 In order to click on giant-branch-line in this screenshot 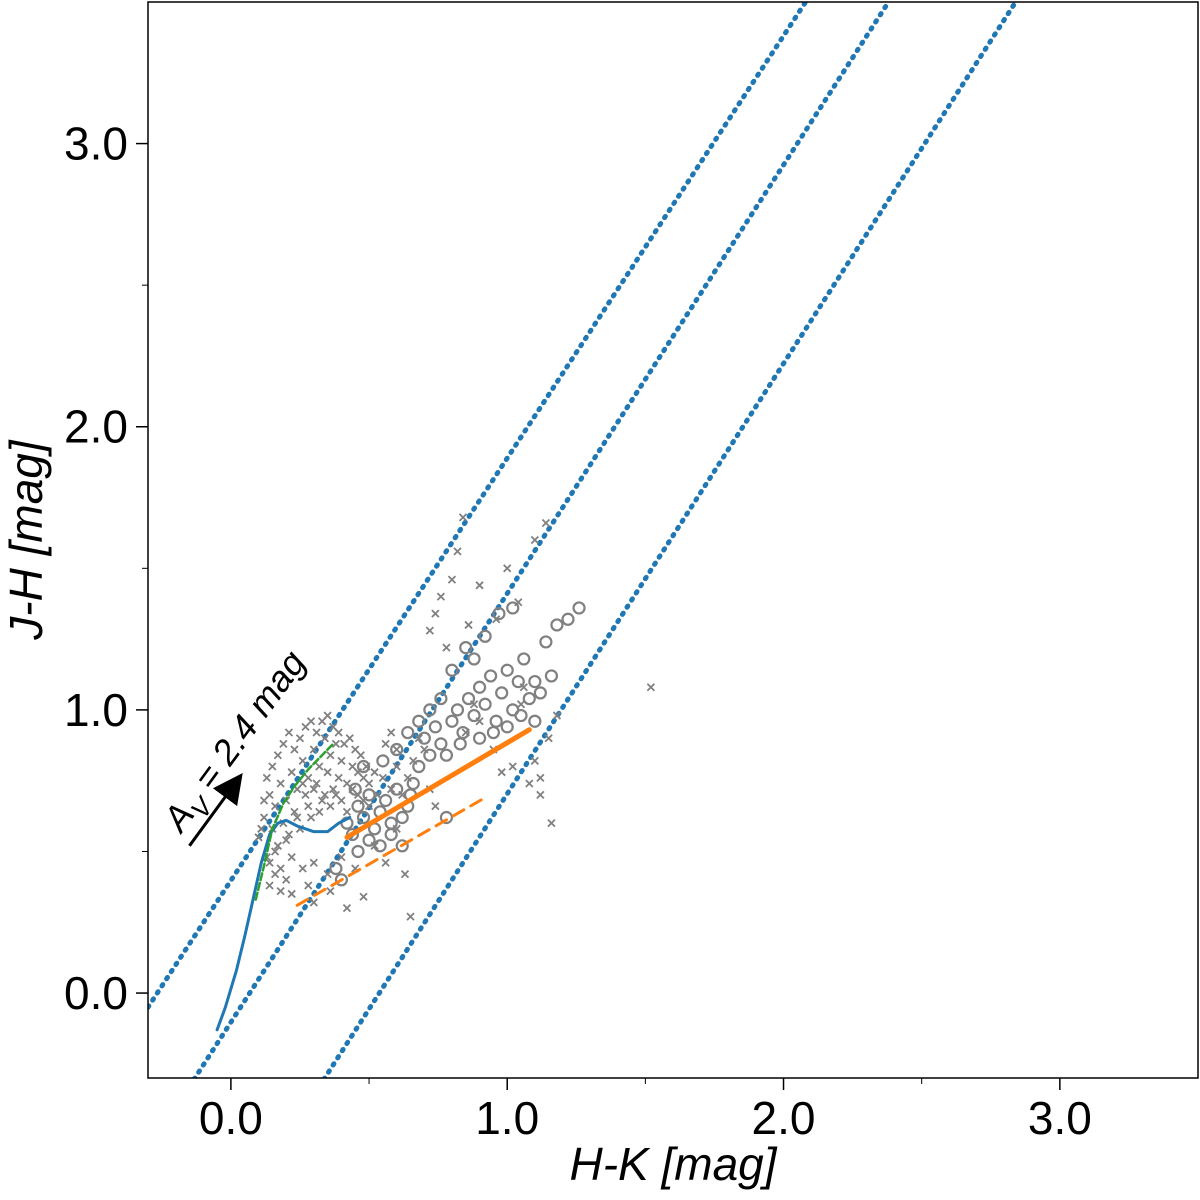, I will do `click(294, 821)`.